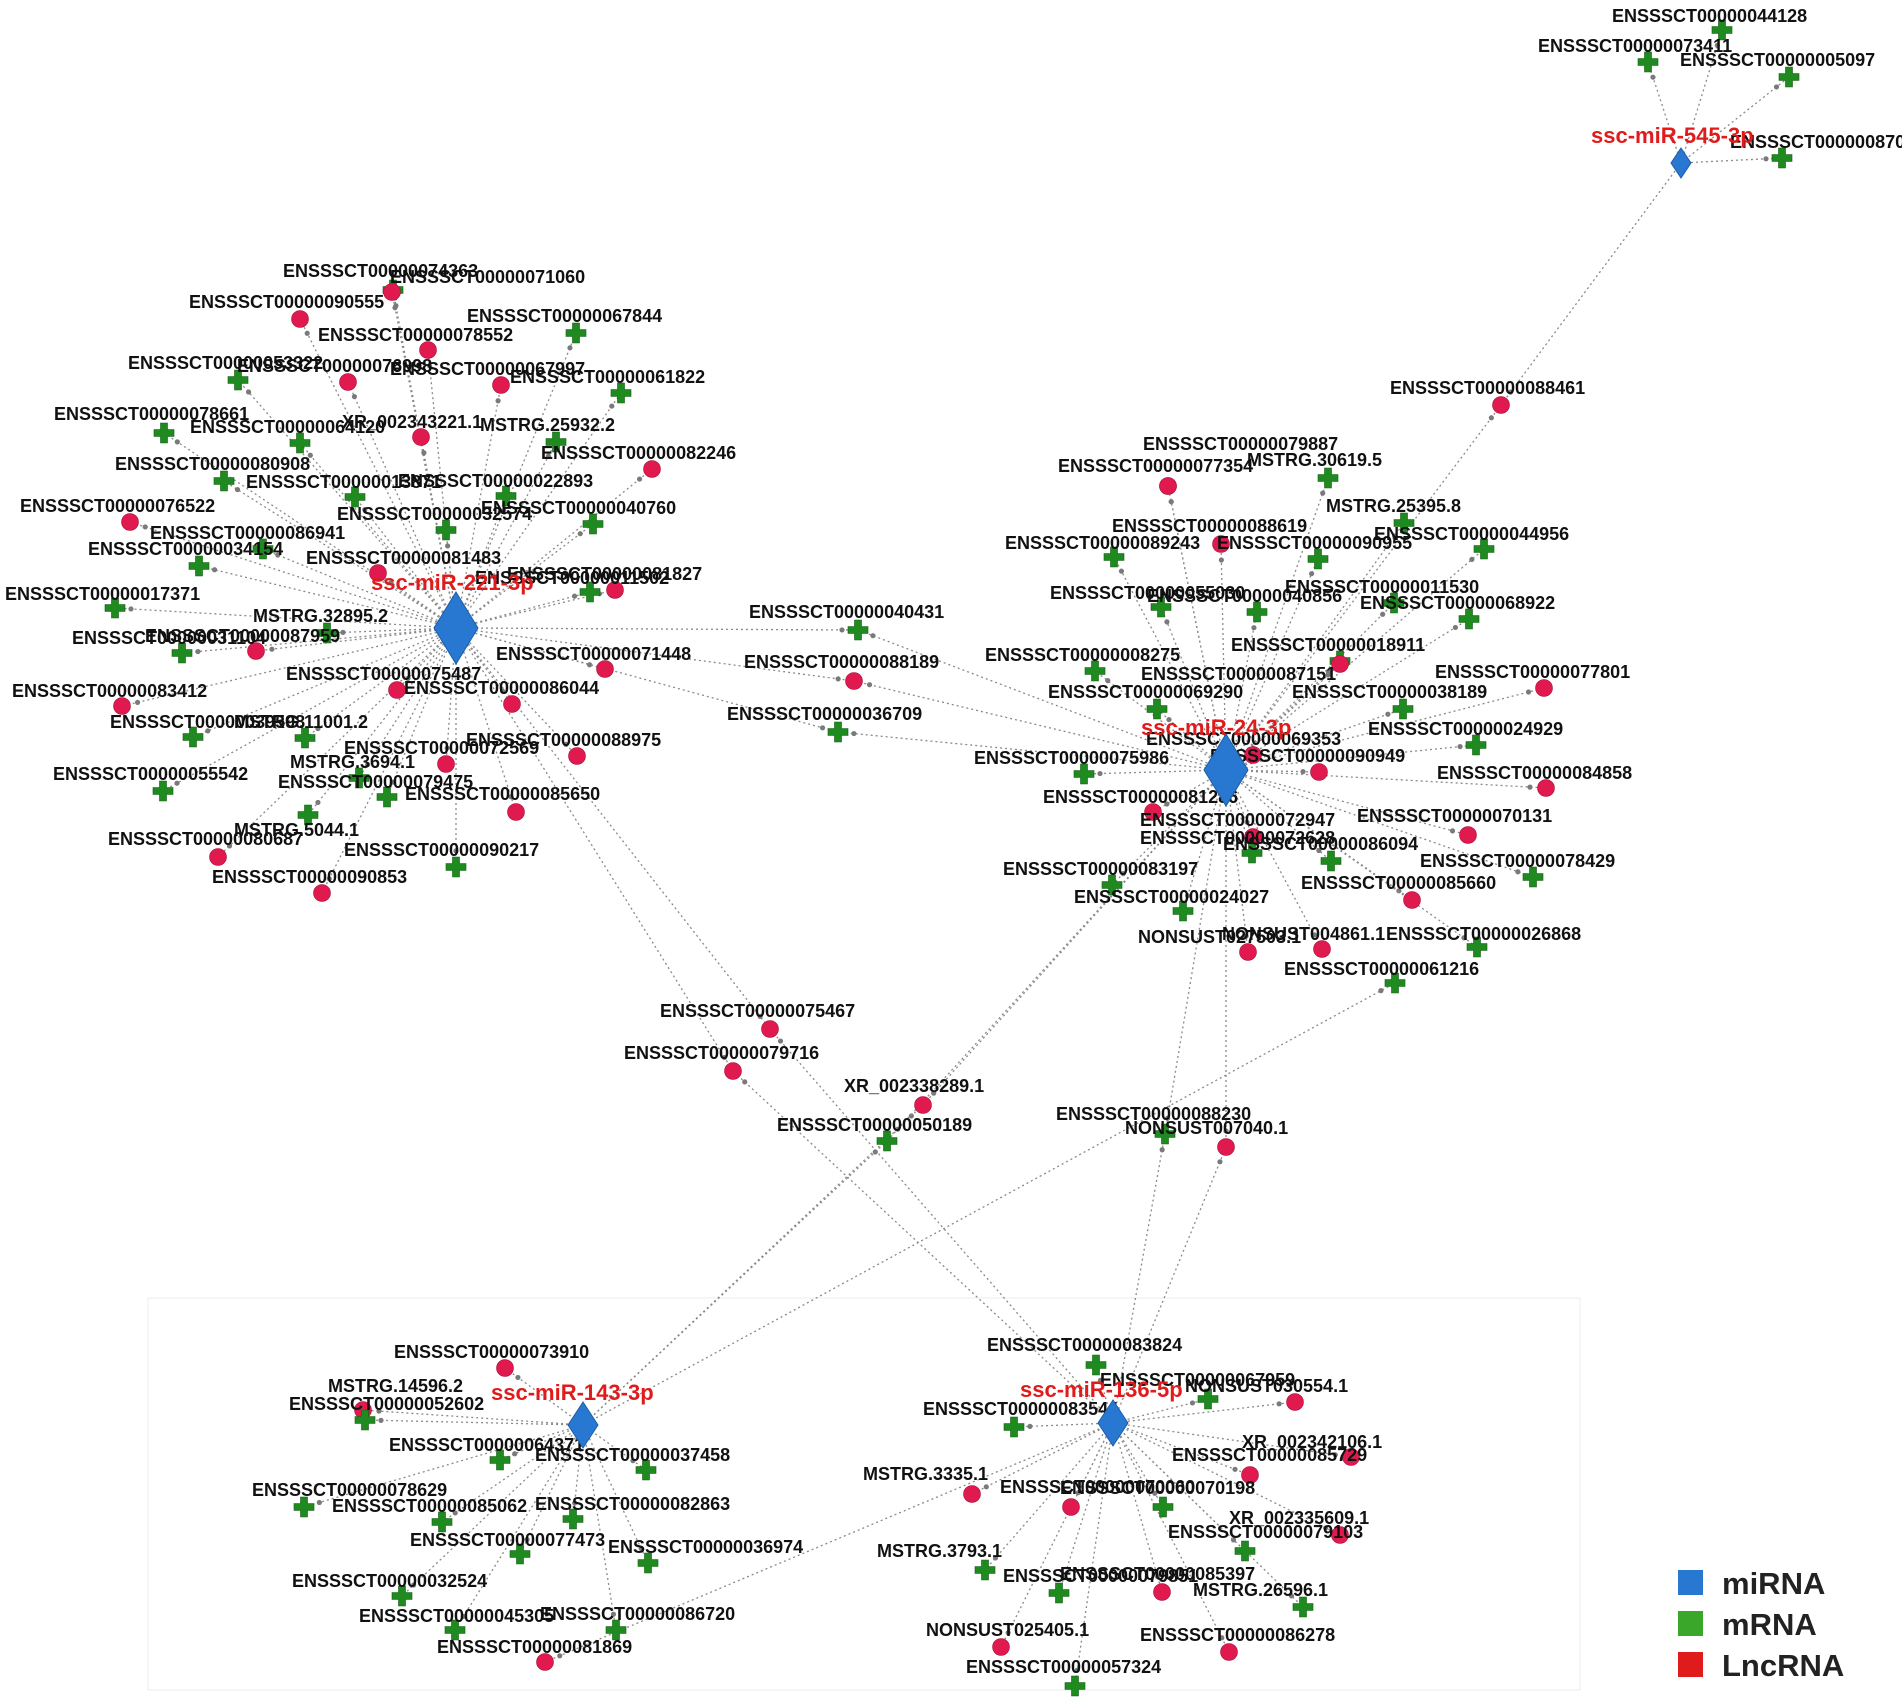 This screenshot has height=1701, width=1902. Describe the element at coordinates (1777, 69) in the screenshot. I see `mrna-node-ensssct00000005097: ENSSSCT00000005097` at that location.